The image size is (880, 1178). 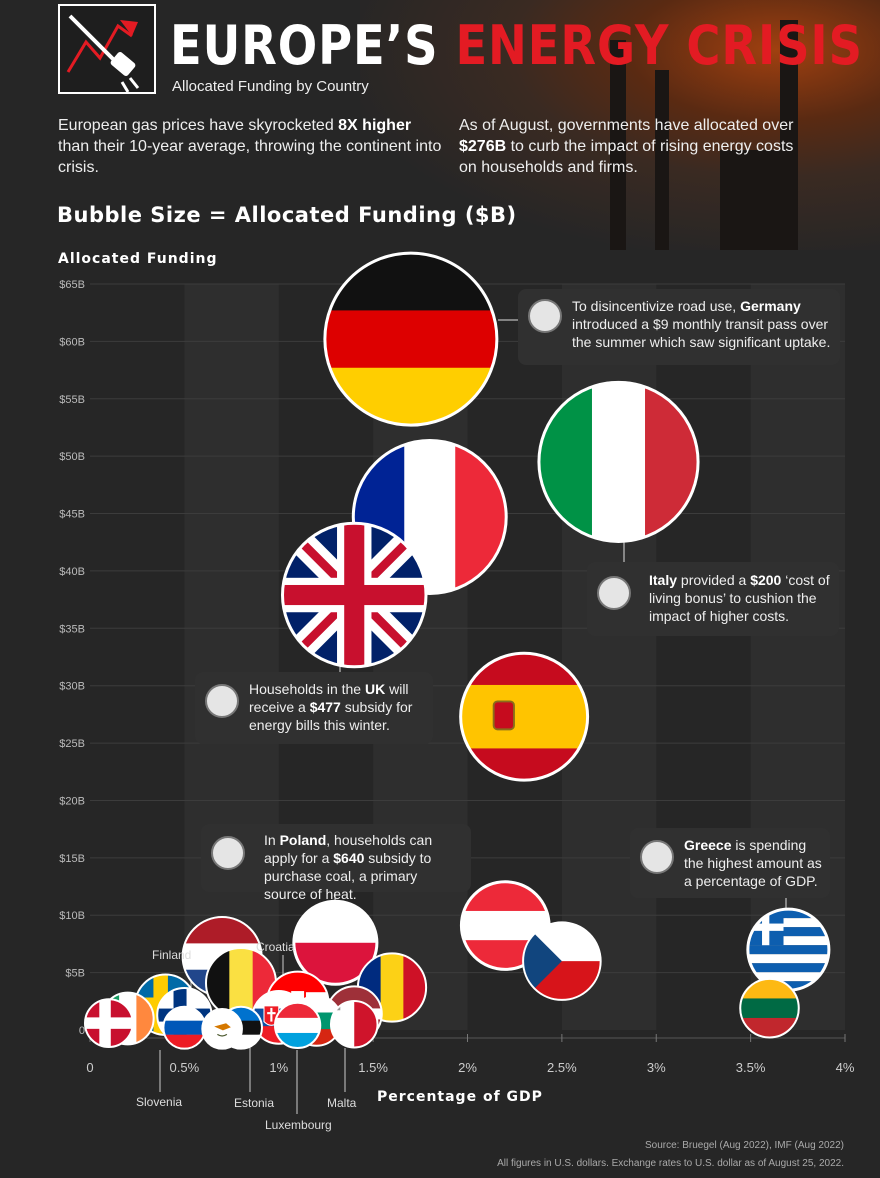 I want to click on label-finland: Finland, so click(x=172, y=955).